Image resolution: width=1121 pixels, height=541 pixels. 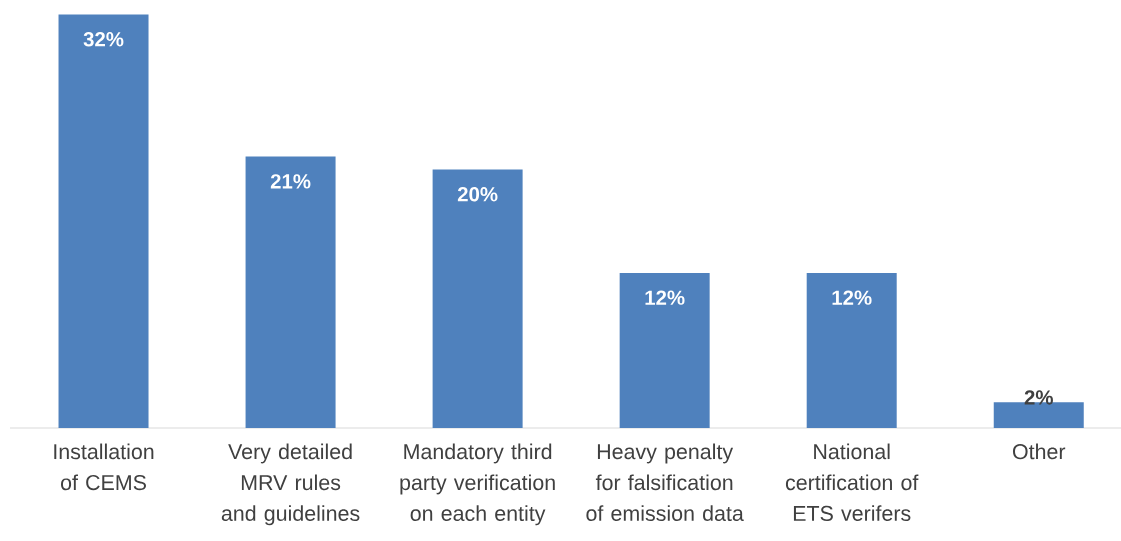 I want to click on data-label: 21%, so click(x=290, y=181).